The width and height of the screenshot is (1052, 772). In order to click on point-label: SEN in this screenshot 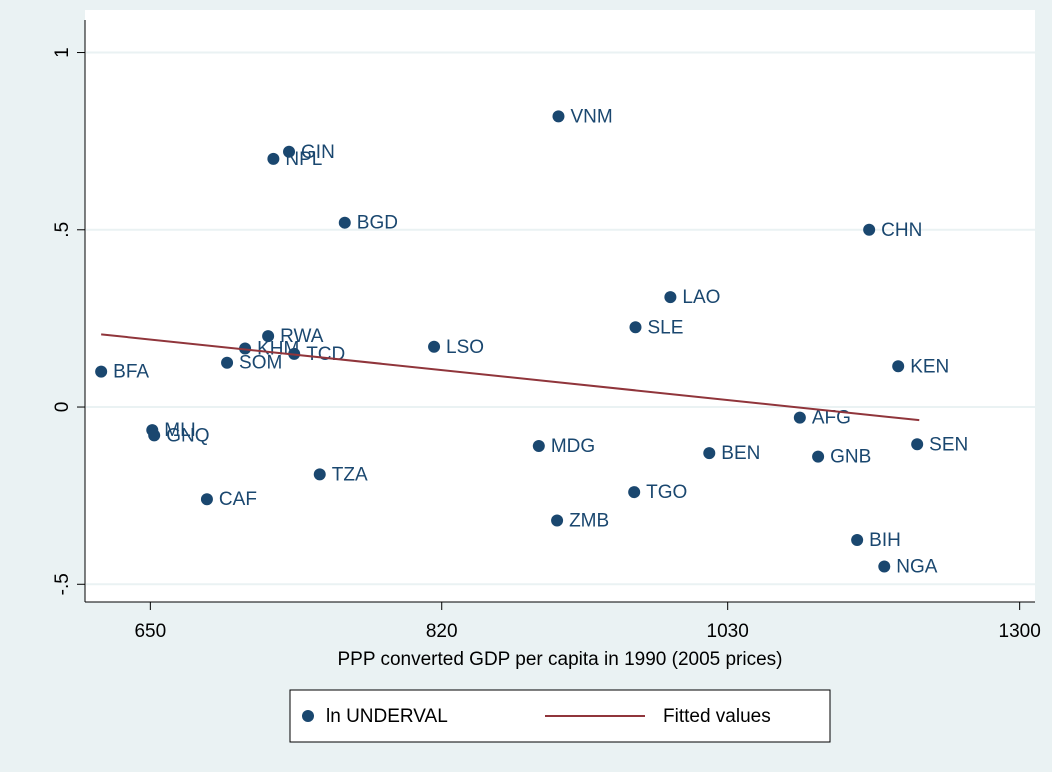, I will do `click(948, 444)`.